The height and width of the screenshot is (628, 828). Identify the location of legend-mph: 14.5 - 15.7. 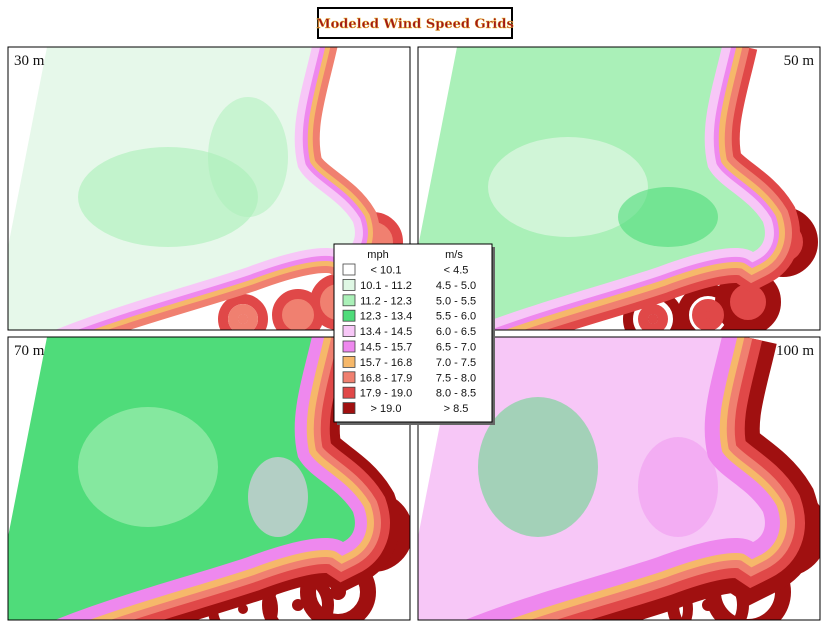
(386, 348).